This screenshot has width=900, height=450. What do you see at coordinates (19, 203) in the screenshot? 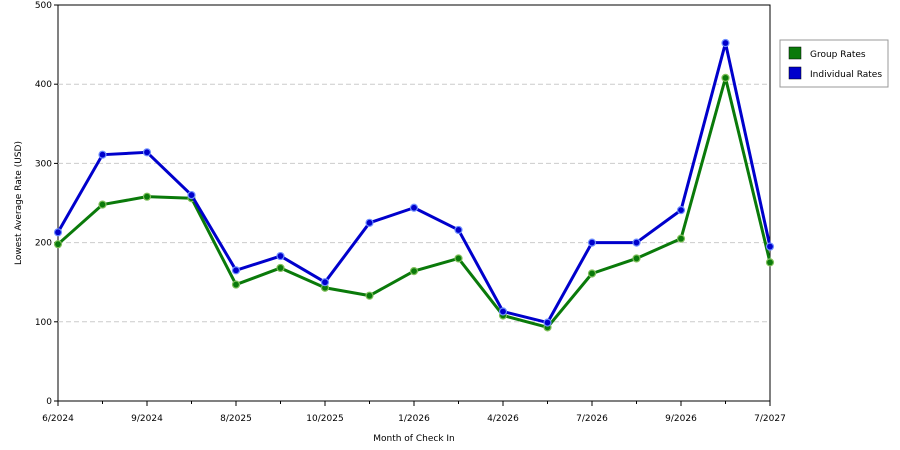
I see `y-axis-title: Lowest Average Rate (USD)` at bounding box center [19, 203].